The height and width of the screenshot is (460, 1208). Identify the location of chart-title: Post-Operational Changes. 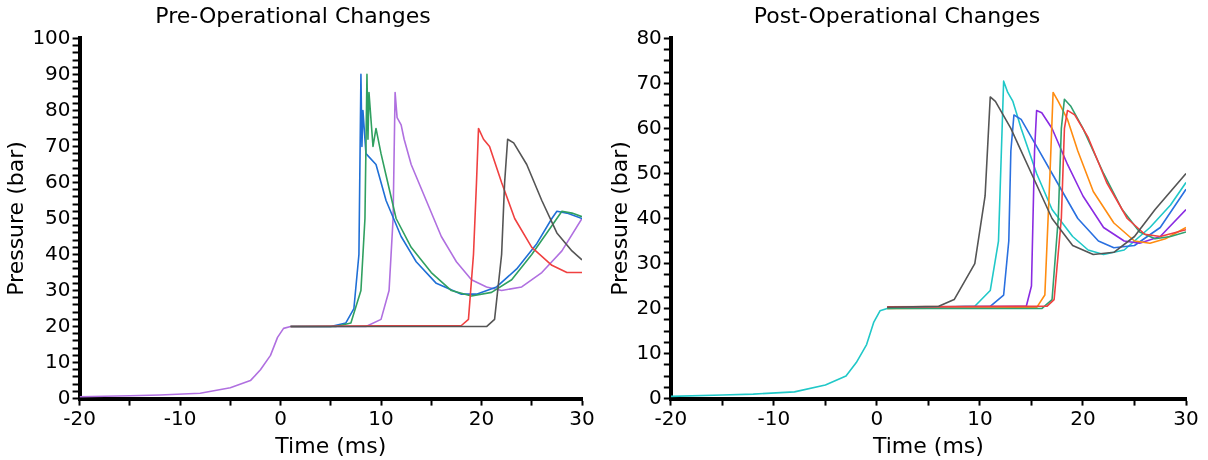
(897, 15).